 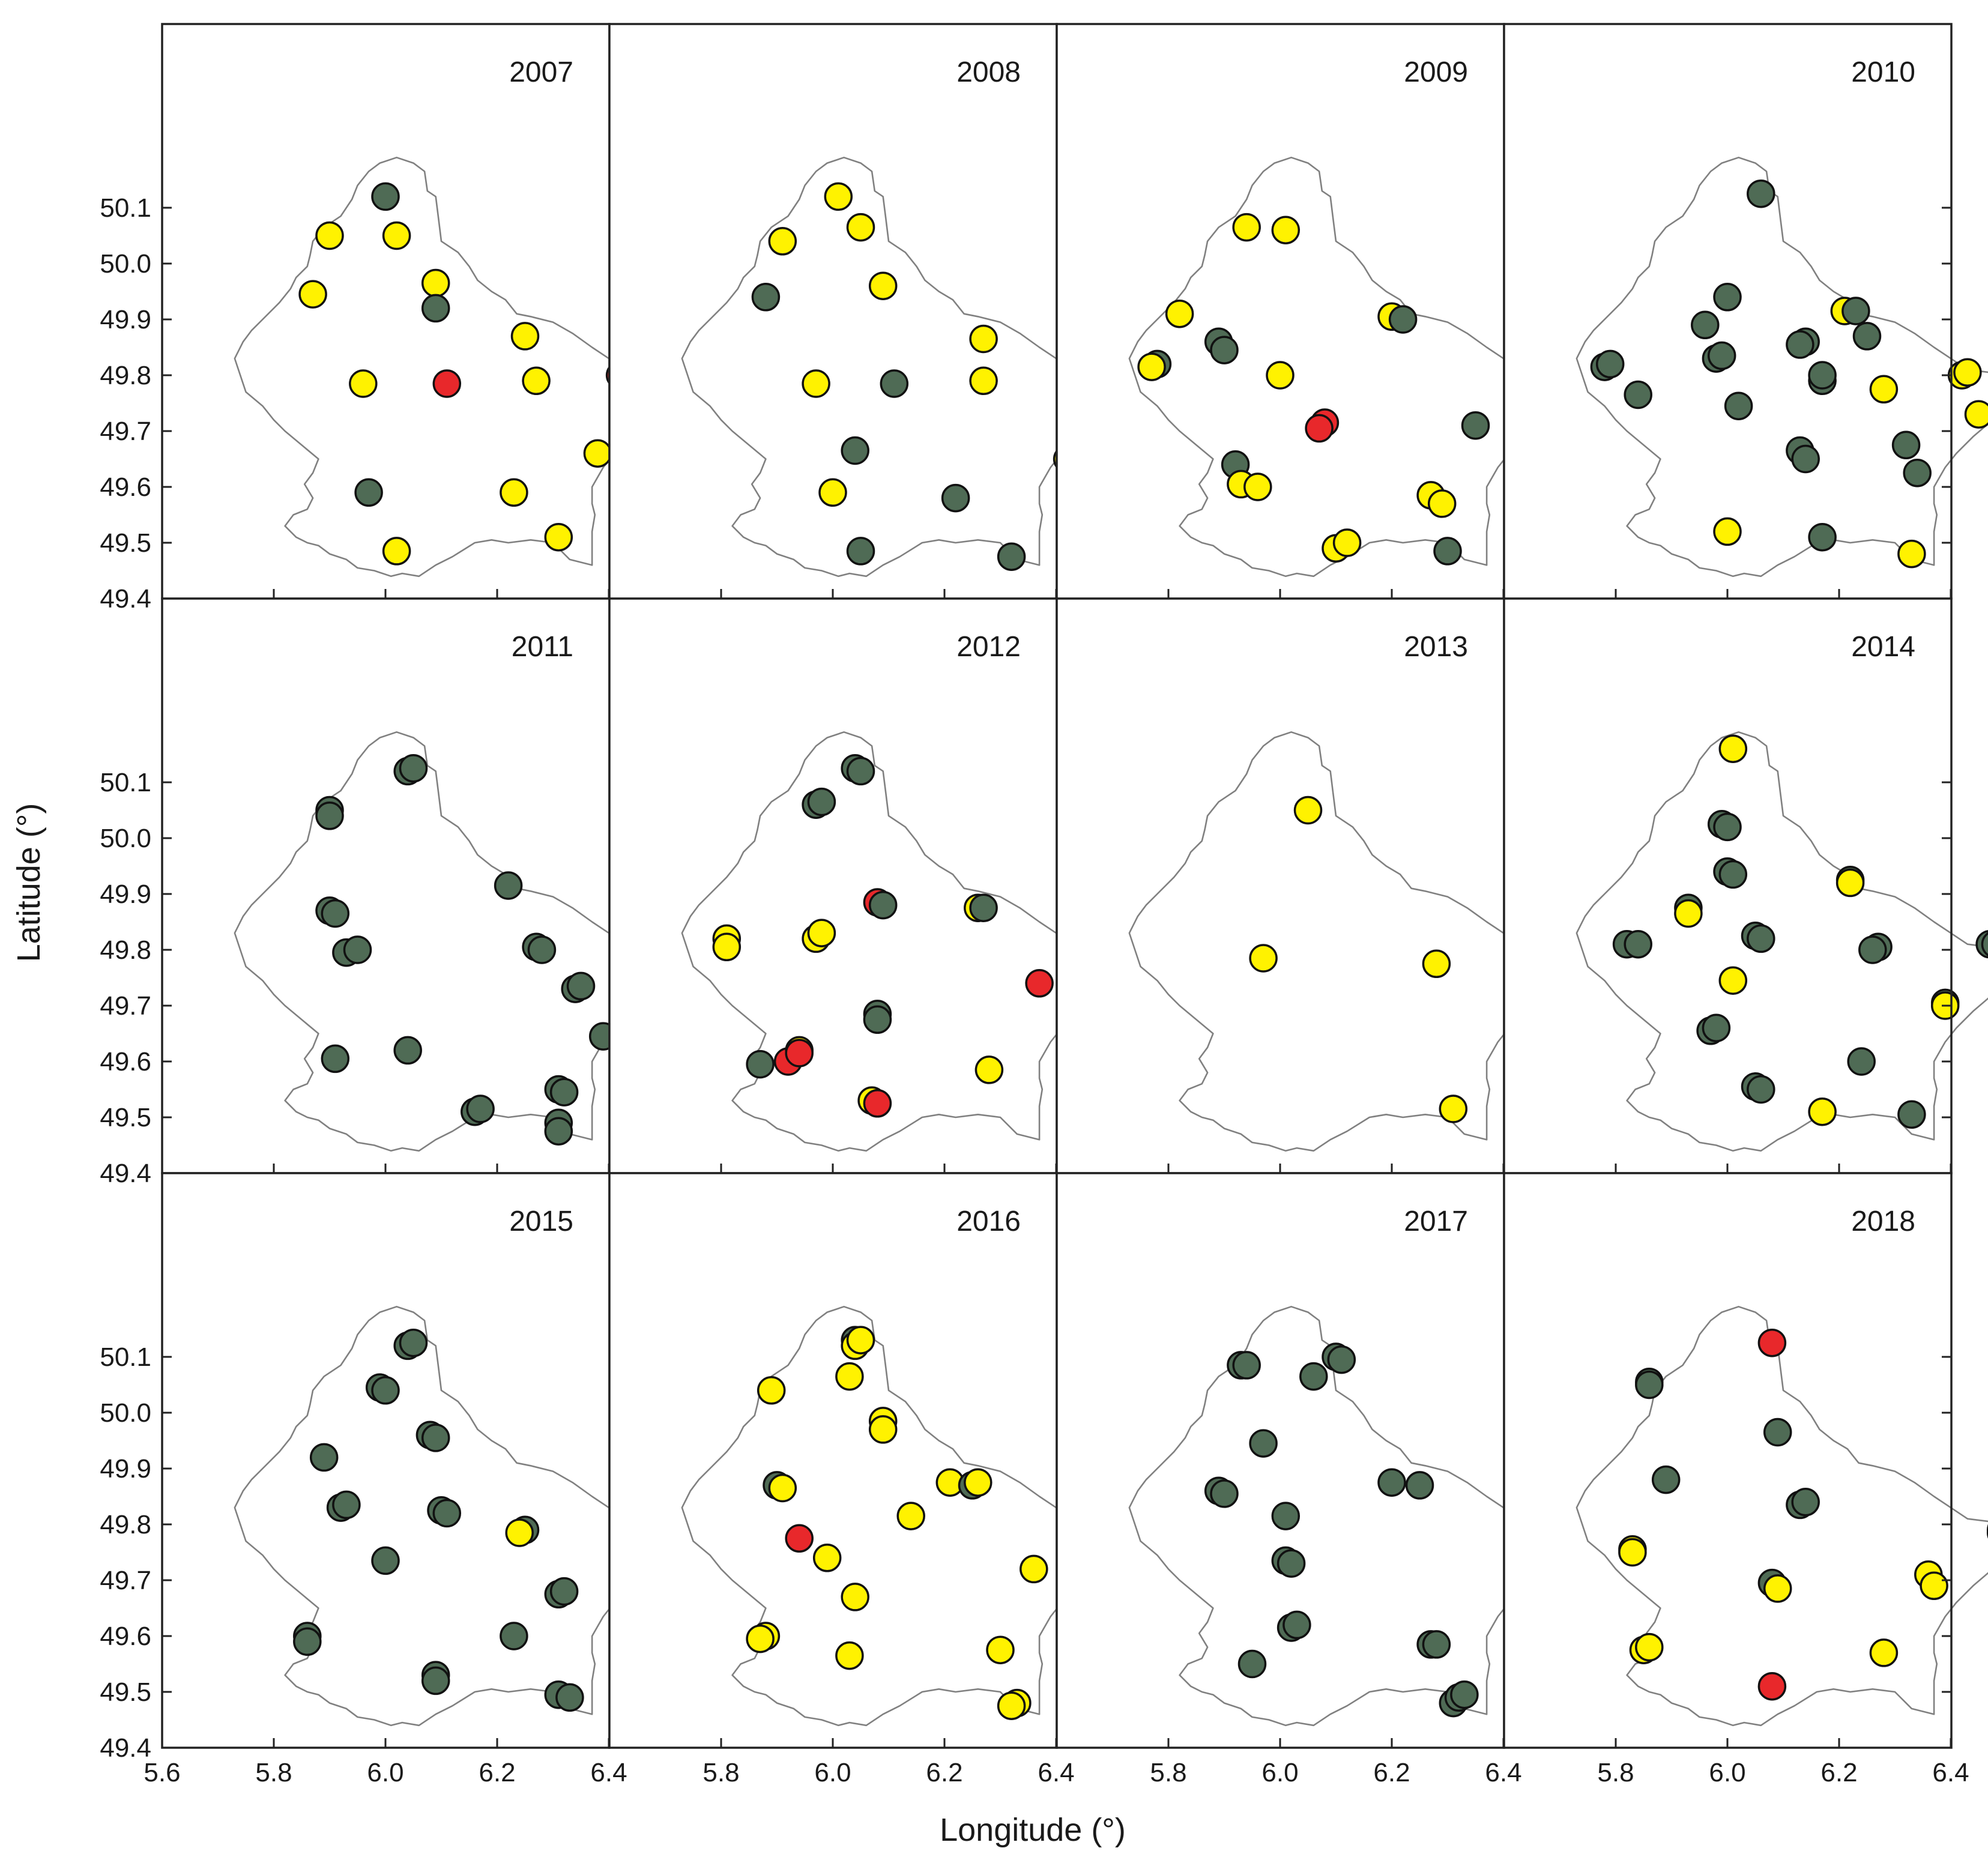 I want to click on y-tick-label: 49.7, so click(x=125, y=1006).